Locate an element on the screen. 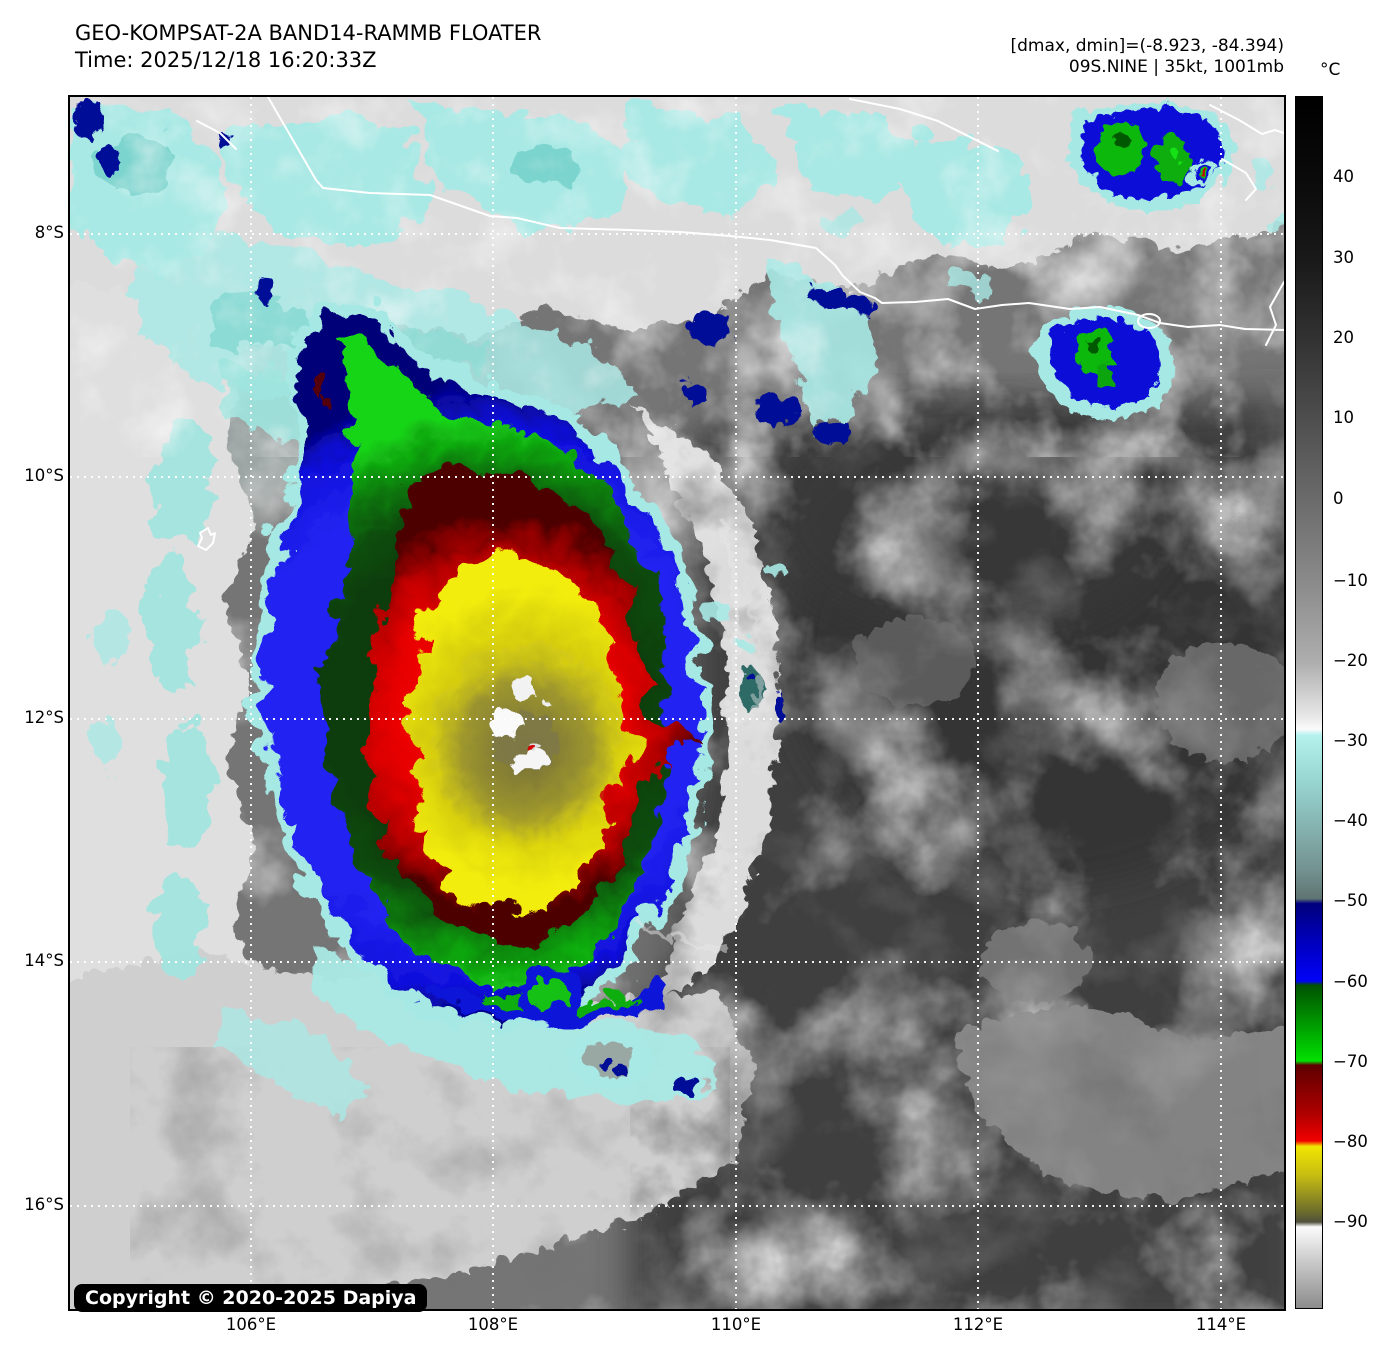 The width and height of the screenshot is (1388, 1359). product-time: Time: 2025/12/18 16:20:33Z is located at coordinates (226, 60).